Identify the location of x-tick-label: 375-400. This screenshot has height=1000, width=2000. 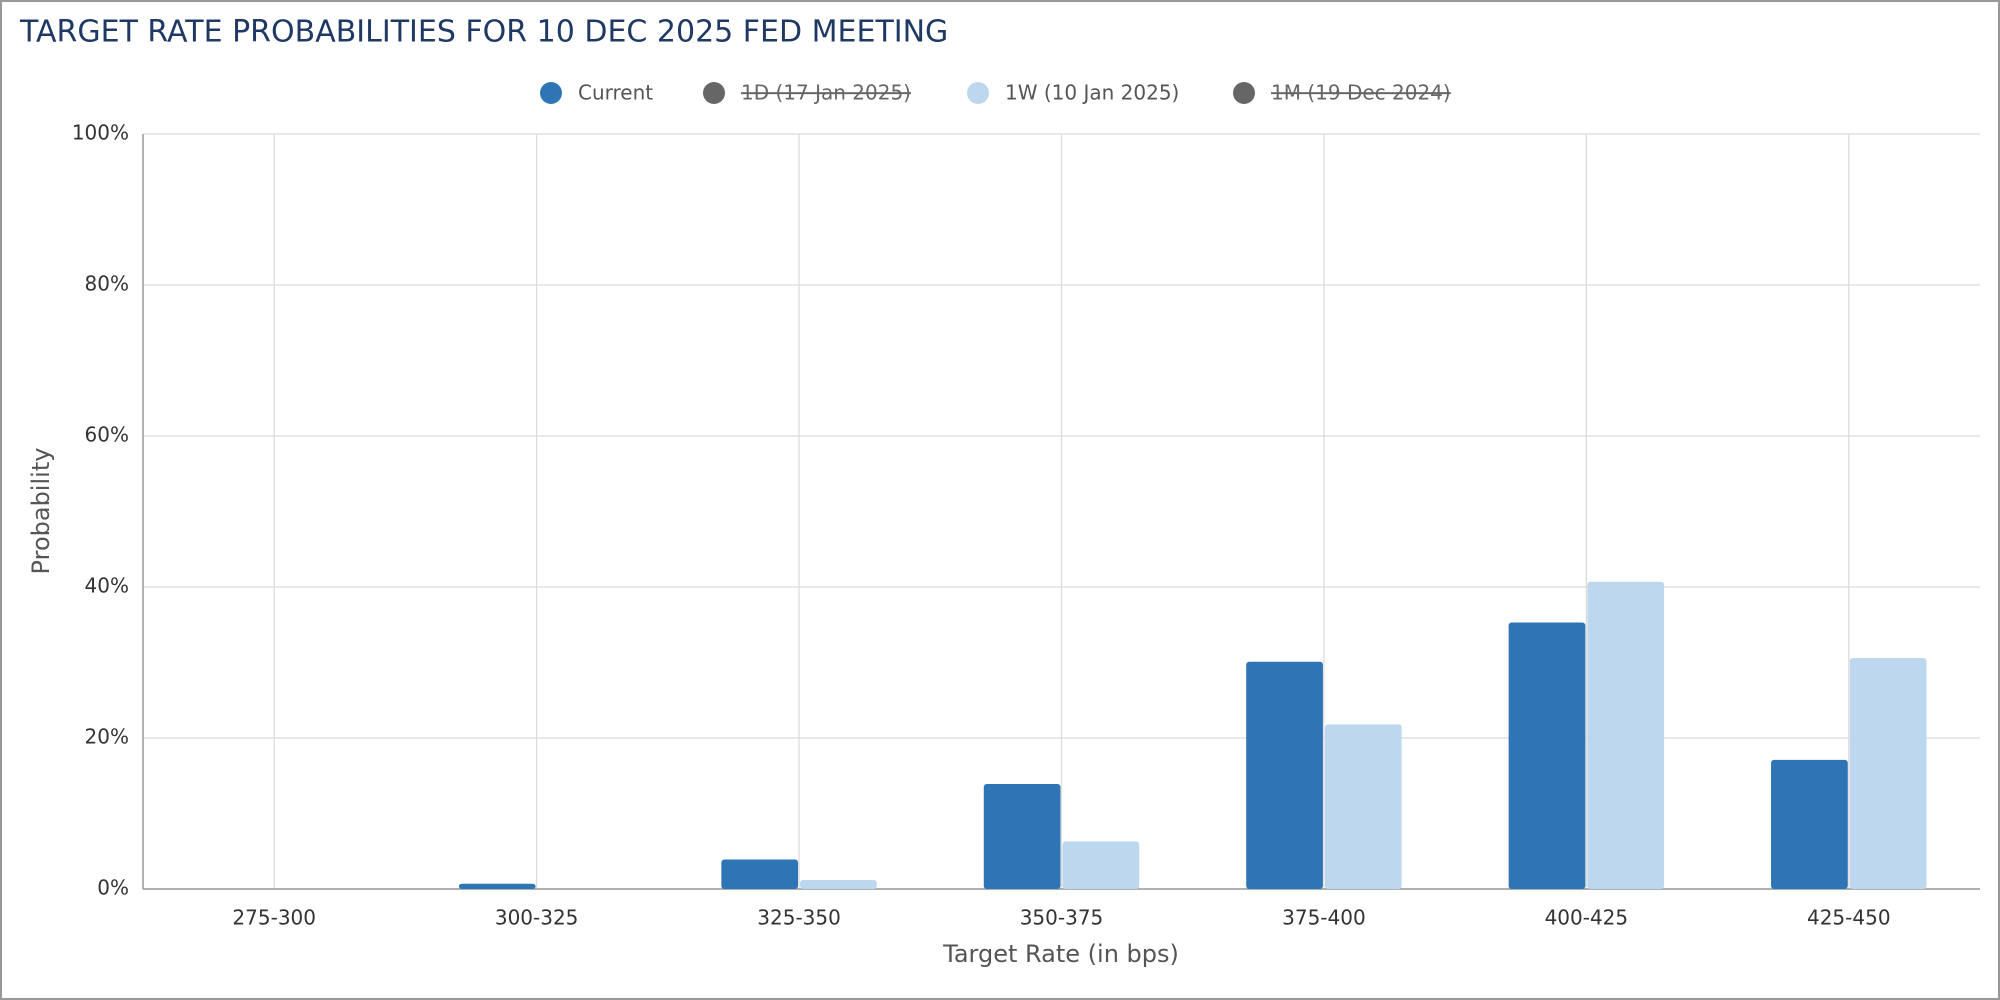
(1324, 918).